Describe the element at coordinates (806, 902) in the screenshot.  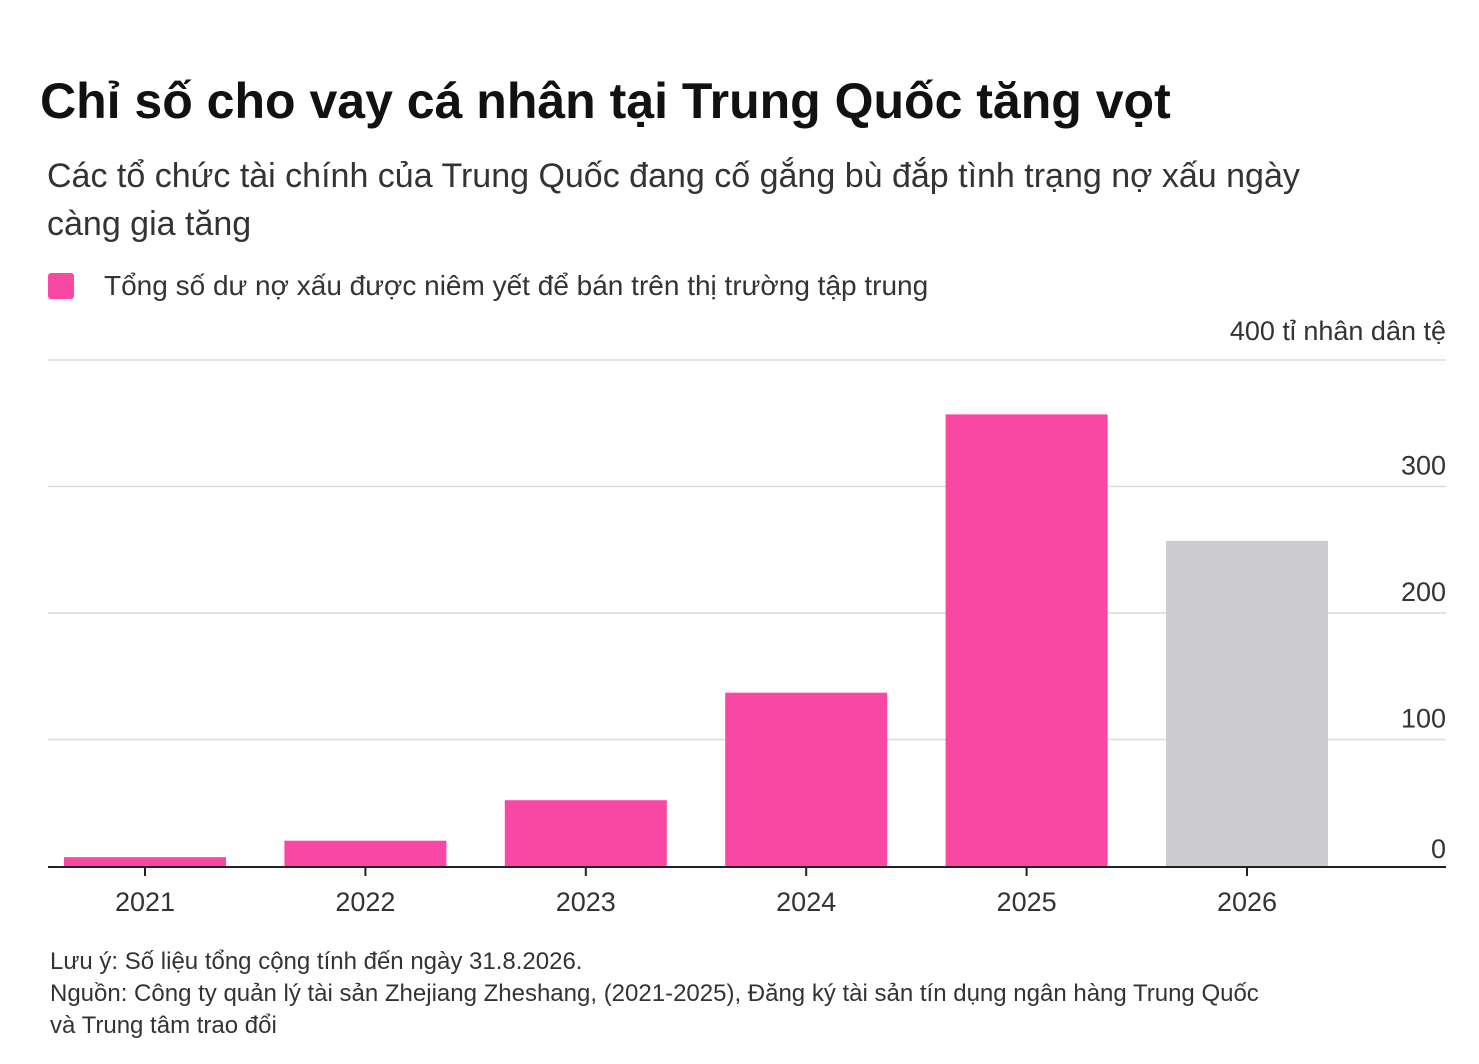
I see `x-tick-label: 2024` at that location.